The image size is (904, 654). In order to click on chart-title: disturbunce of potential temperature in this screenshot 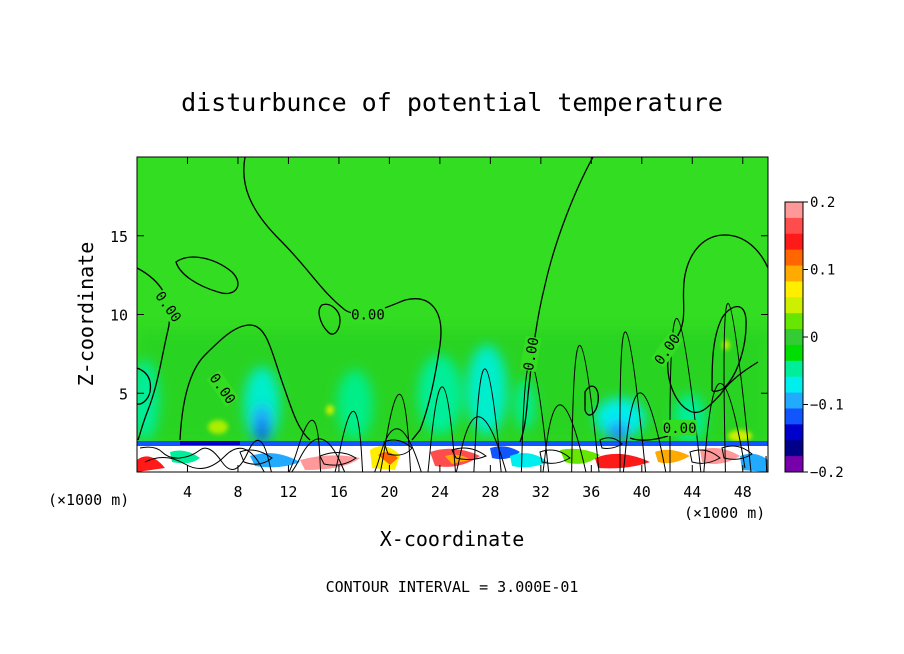, I will do `click(452, 102)`.